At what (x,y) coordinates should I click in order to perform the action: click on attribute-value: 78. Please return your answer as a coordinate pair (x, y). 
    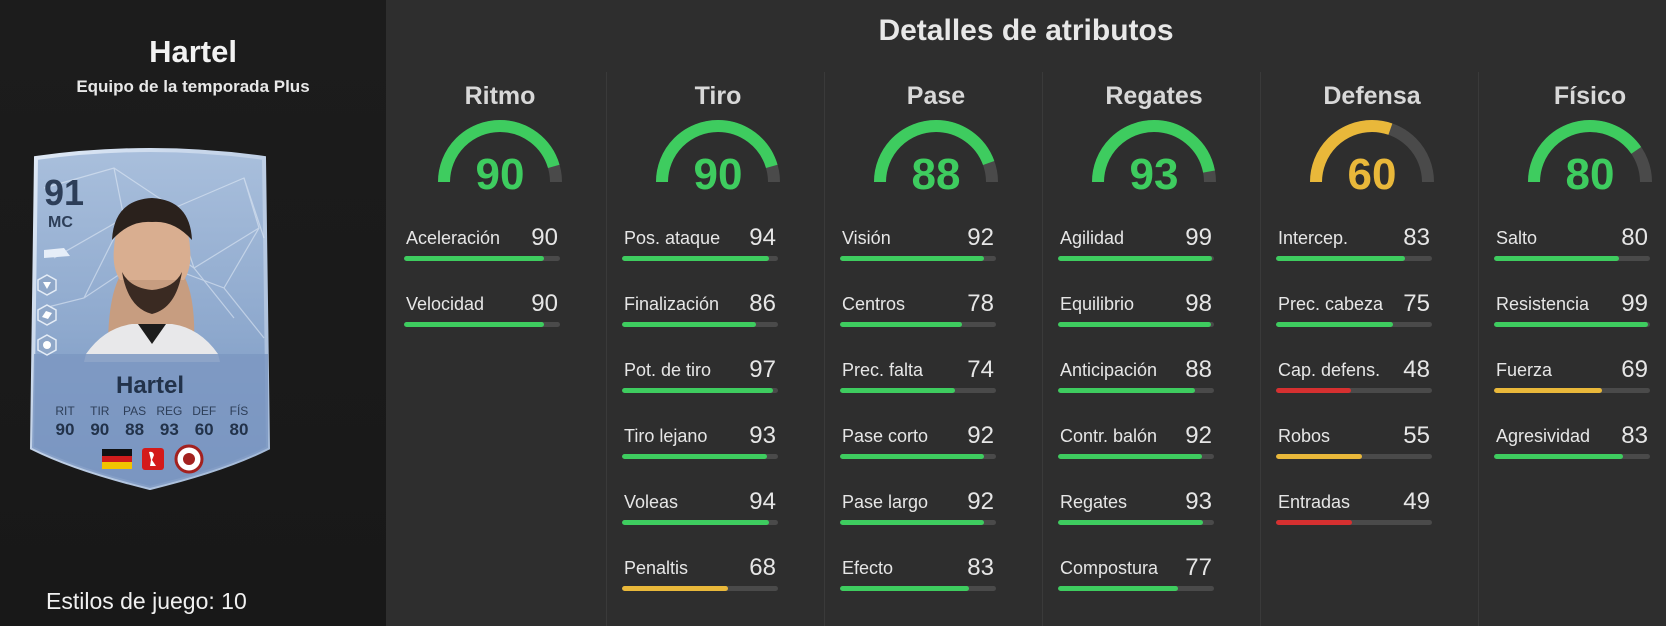
    Looking at the image, I should click on (980, 303).